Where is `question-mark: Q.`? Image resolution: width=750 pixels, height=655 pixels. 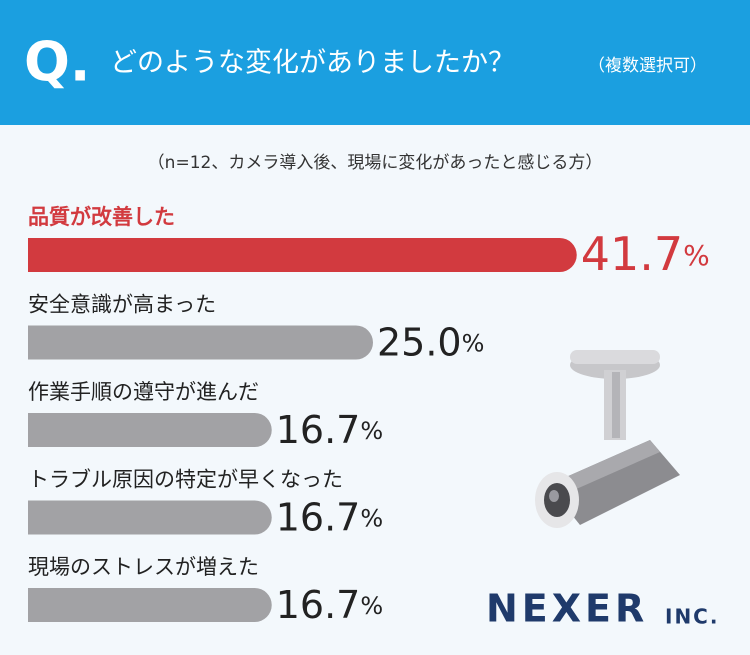
question-mark: Q. is located at coordinates (57, 62).